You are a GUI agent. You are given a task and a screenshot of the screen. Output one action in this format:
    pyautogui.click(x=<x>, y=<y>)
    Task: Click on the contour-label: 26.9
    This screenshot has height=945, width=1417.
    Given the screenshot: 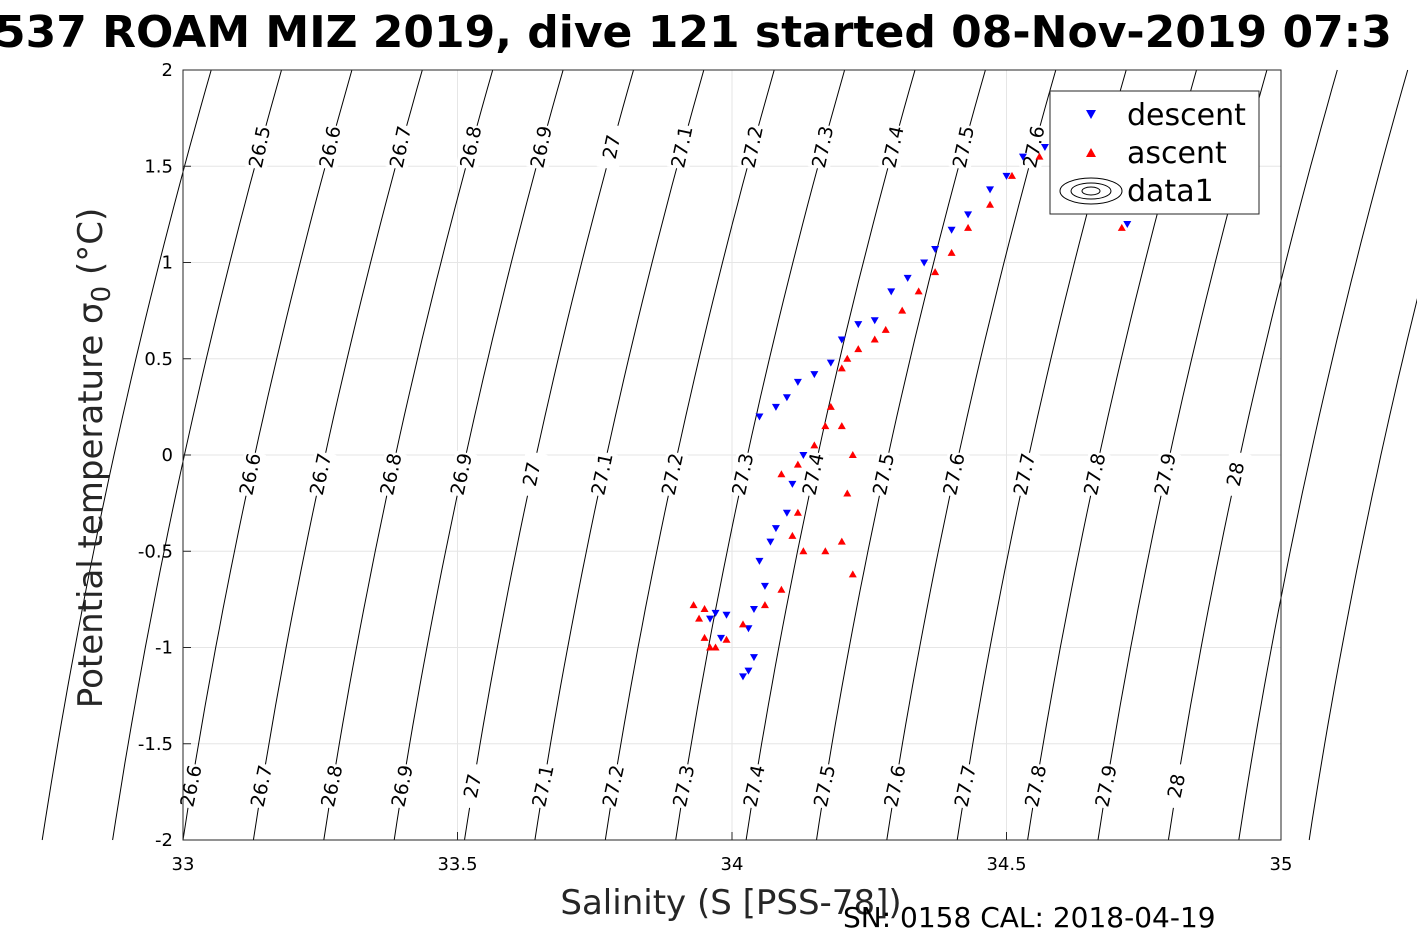 What is the action you would take?
    pyautogui.click(x=462, y=474)
    